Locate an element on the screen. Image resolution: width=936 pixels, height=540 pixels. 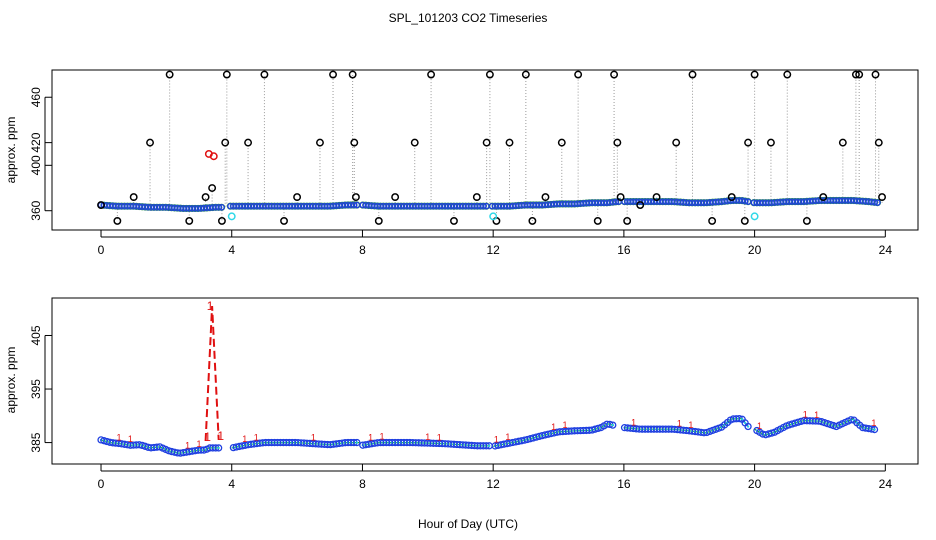
x-tick-label: 4 is located at coordinates (231, 484).